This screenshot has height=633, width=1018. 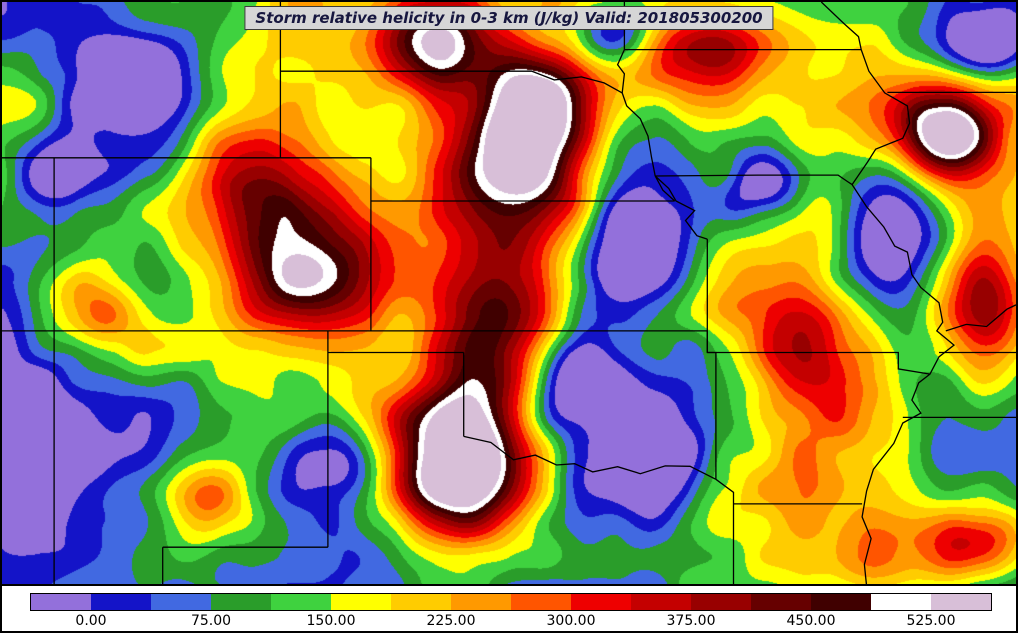 What do you see at coordinates (331, 621) in the screenshot?
I see `colorbar-tick-label: 150.00` at bounding box center [331, 621].